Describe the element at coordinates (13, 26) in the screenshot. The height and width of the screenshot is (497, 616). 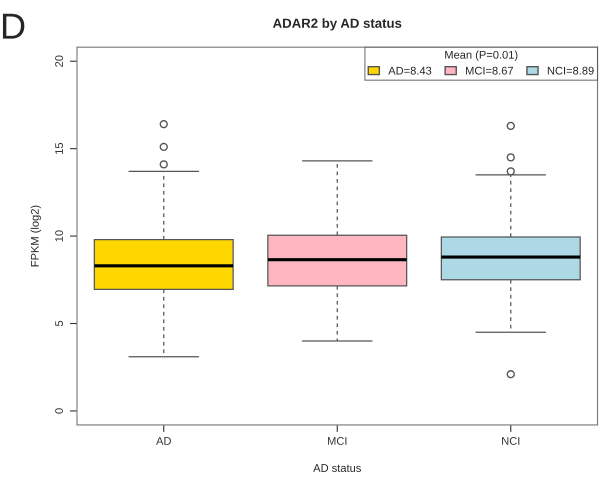
I see `text: D` at that location.